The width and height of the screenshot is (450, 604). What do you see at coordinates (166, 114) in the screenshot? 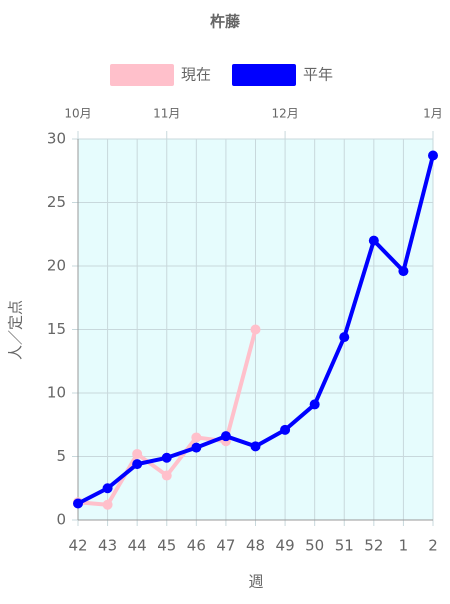
I see `top-tick-label: 11月` at bounding box center [166, 114].